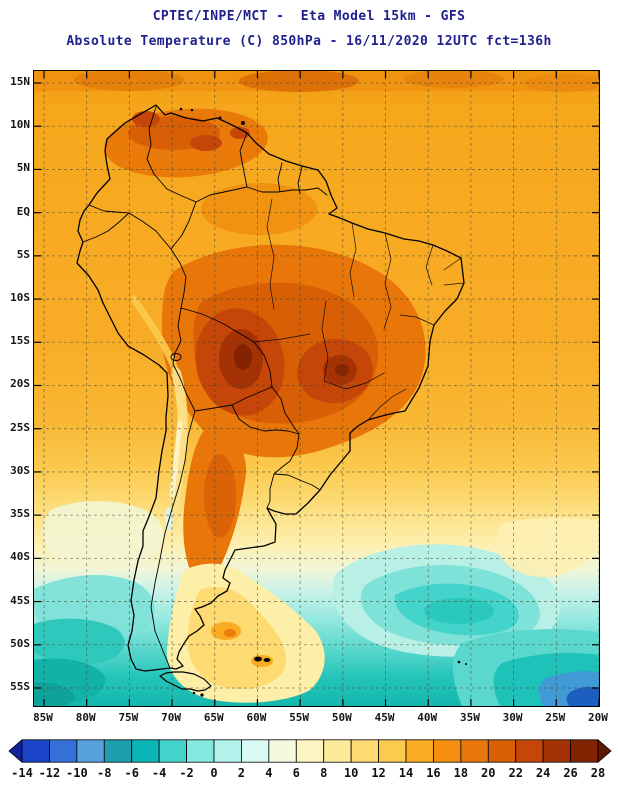 Image resolution: width=618 pixels, height=800 pixels. What do you see at coordinates (604, 751) in the screenshot?
I see `colorbar-arrow-right` at bounding box center [604, 751].